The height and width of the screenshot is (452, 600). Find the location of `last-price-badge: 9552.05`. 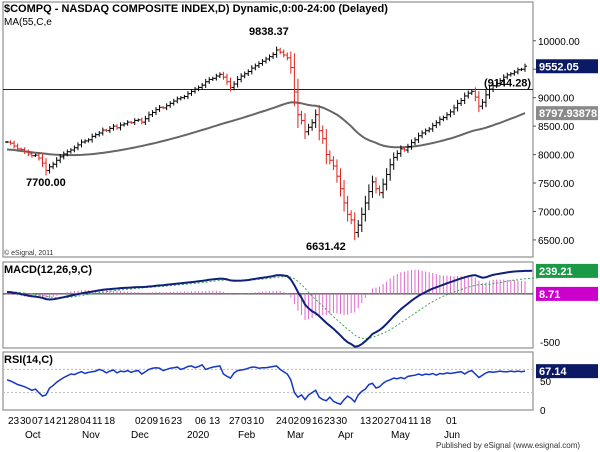

last-price-badge: 9552.05 is located at coordinates (559, 67).